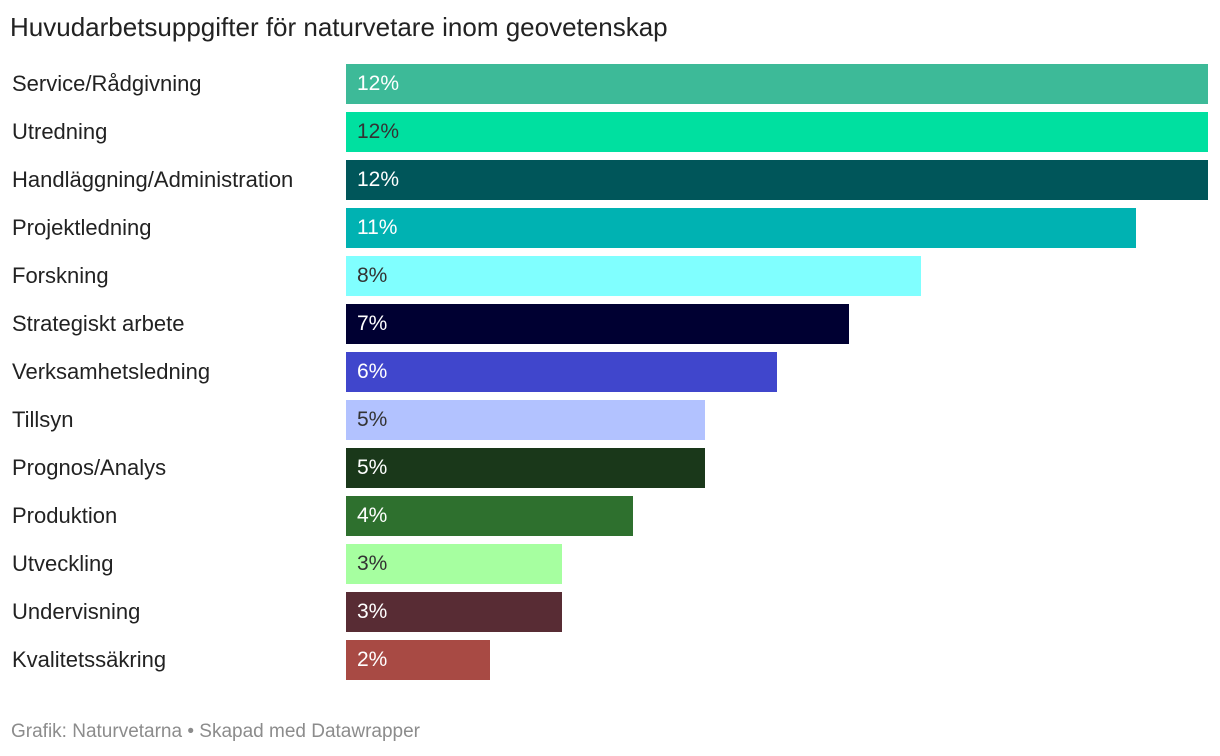 This screenshot has height=756, width=1220. I want to click on bar: 11%, so click(741, 228).